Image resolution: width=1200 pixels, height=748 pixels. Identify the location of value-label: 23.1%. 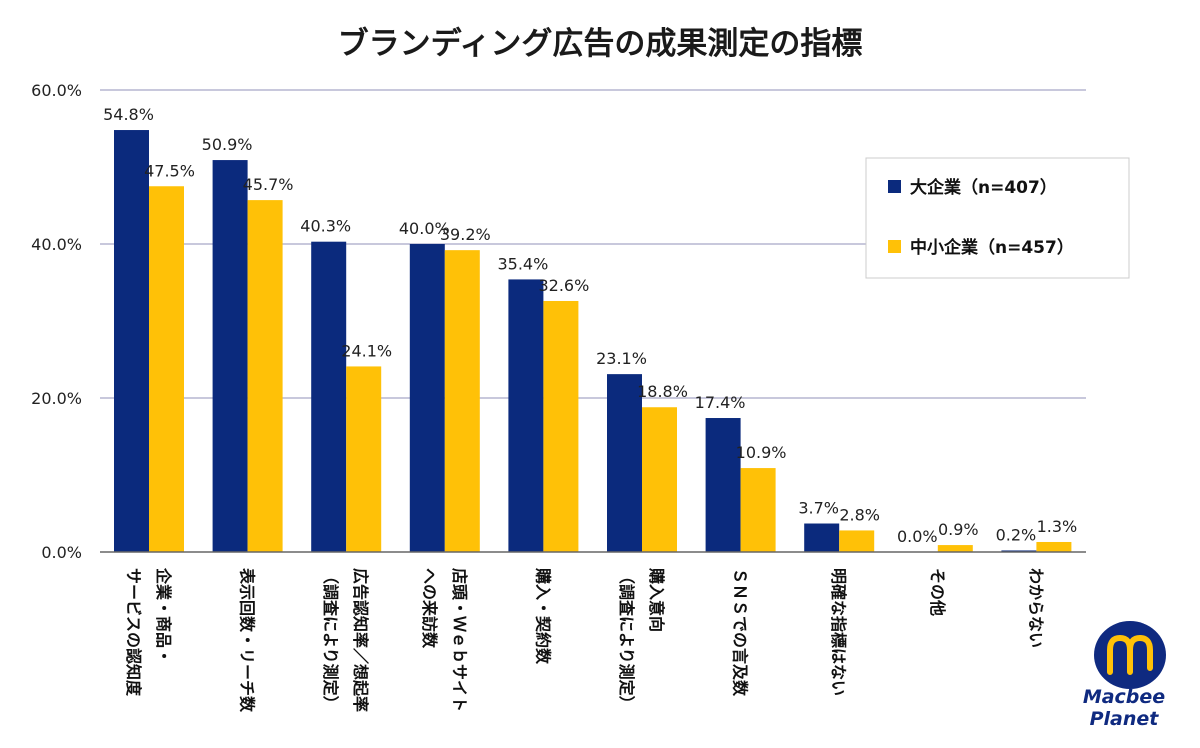
(621, 358).